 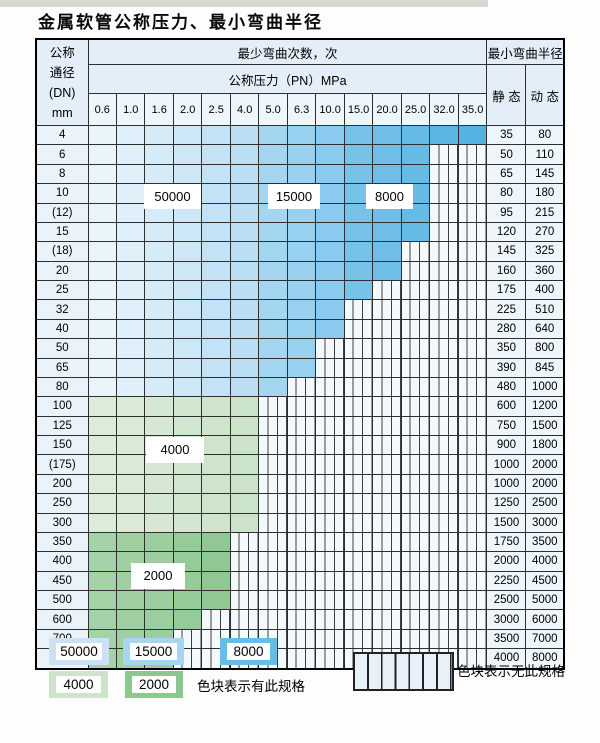 I want to click on legend-has-spec-text: 色块表示有此规格, so click(x=251, y=686).